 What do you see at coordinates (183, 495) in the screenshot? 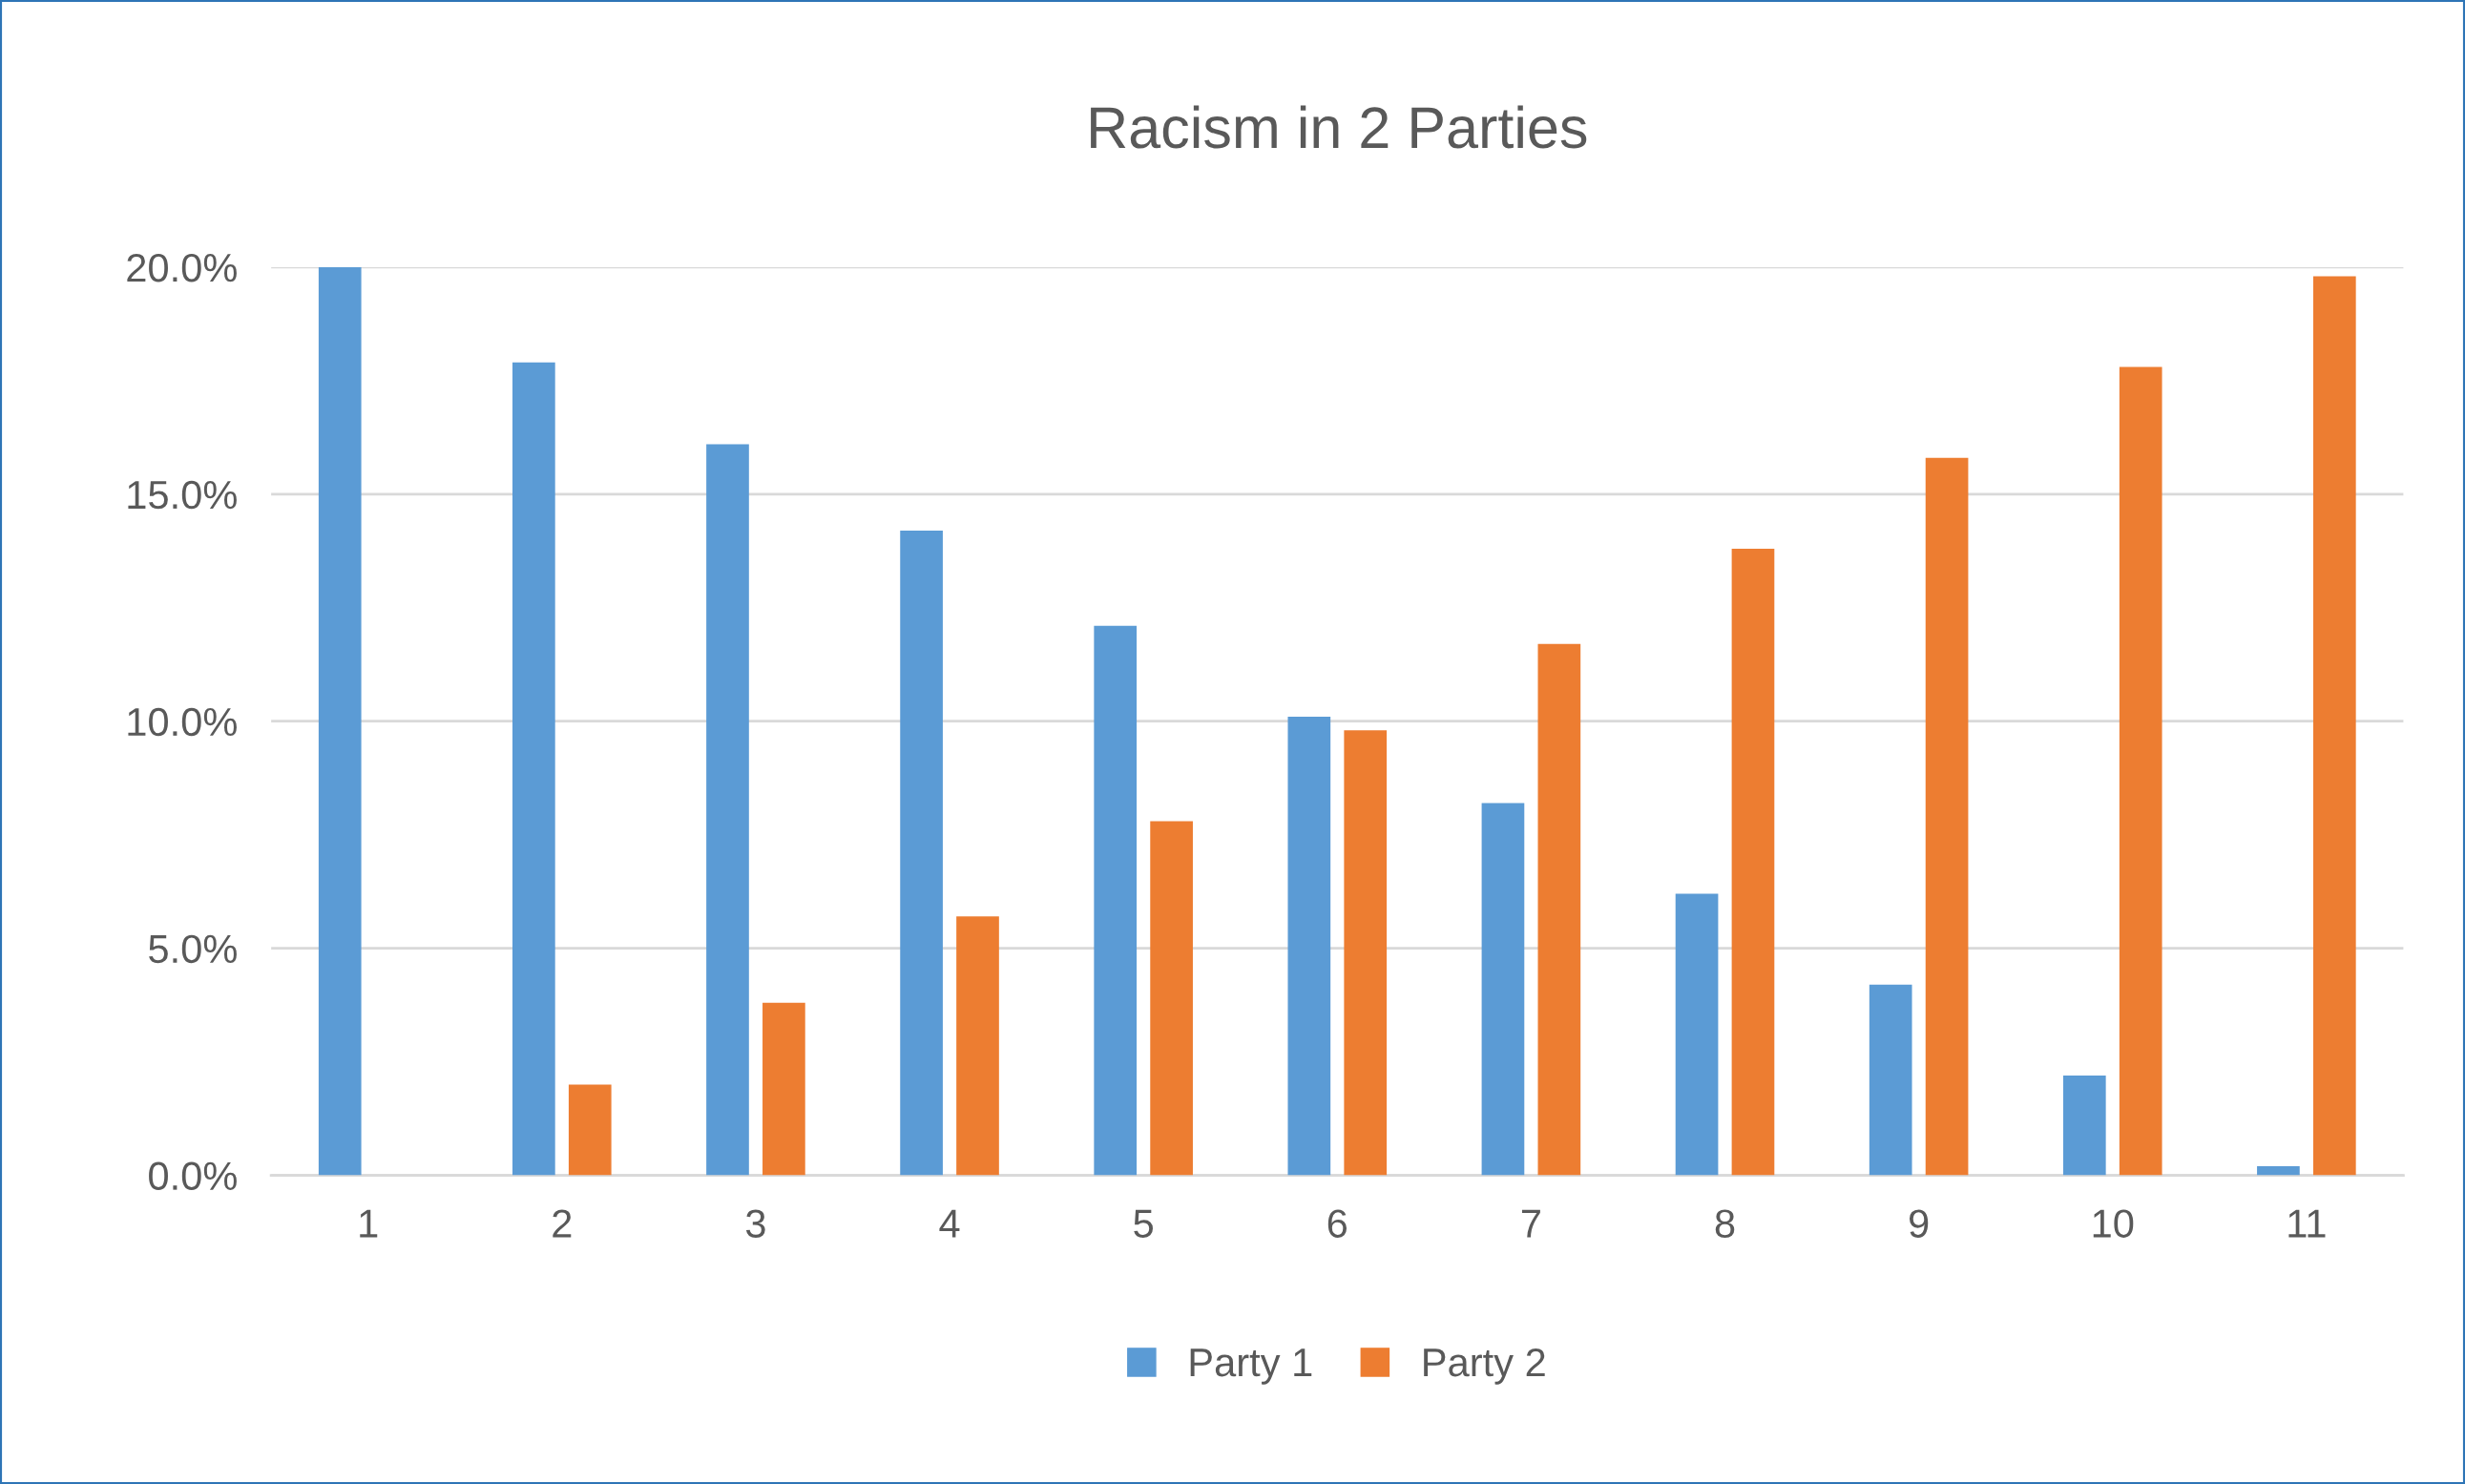
I see `y-tick-label: 15.0%` at bounding box center [183, 495].